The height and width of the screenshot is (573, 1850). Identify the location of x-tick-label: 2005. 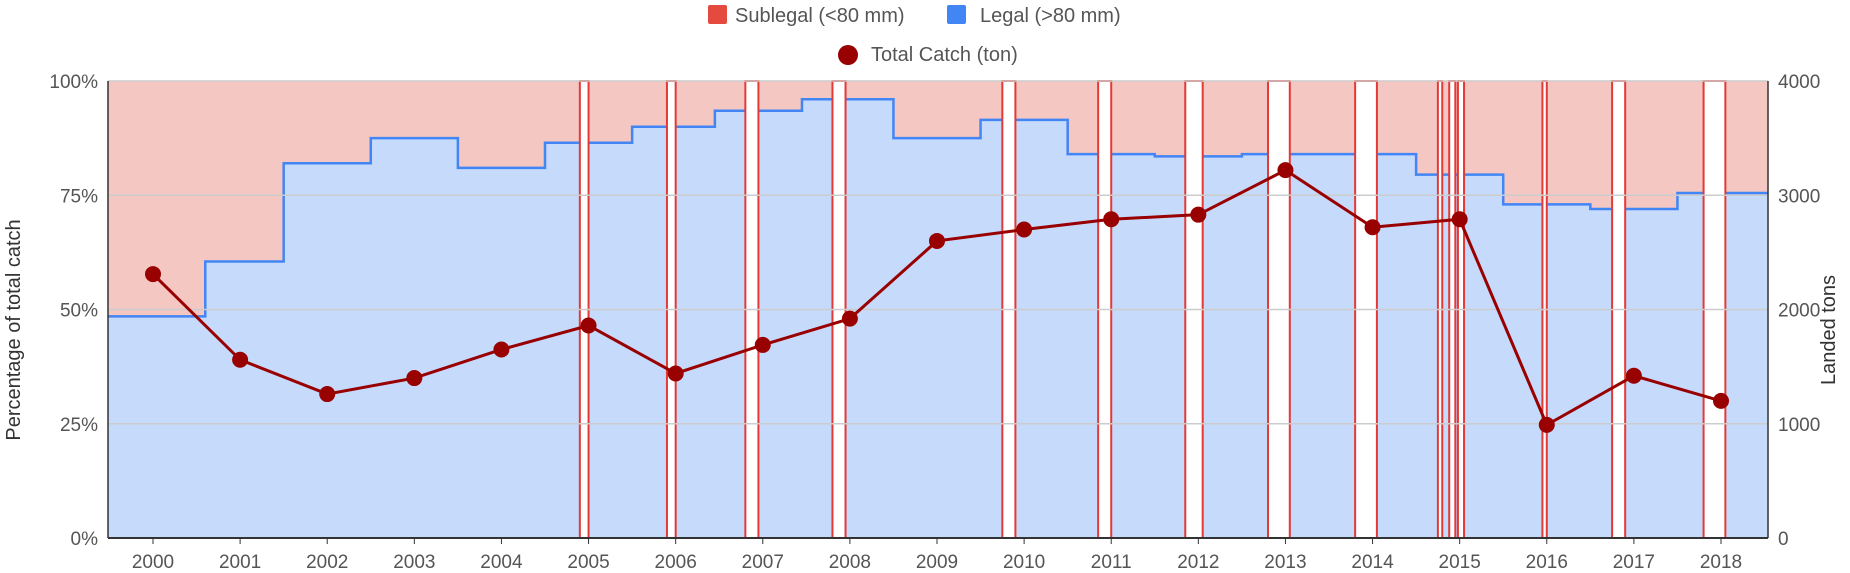
(588, 562).